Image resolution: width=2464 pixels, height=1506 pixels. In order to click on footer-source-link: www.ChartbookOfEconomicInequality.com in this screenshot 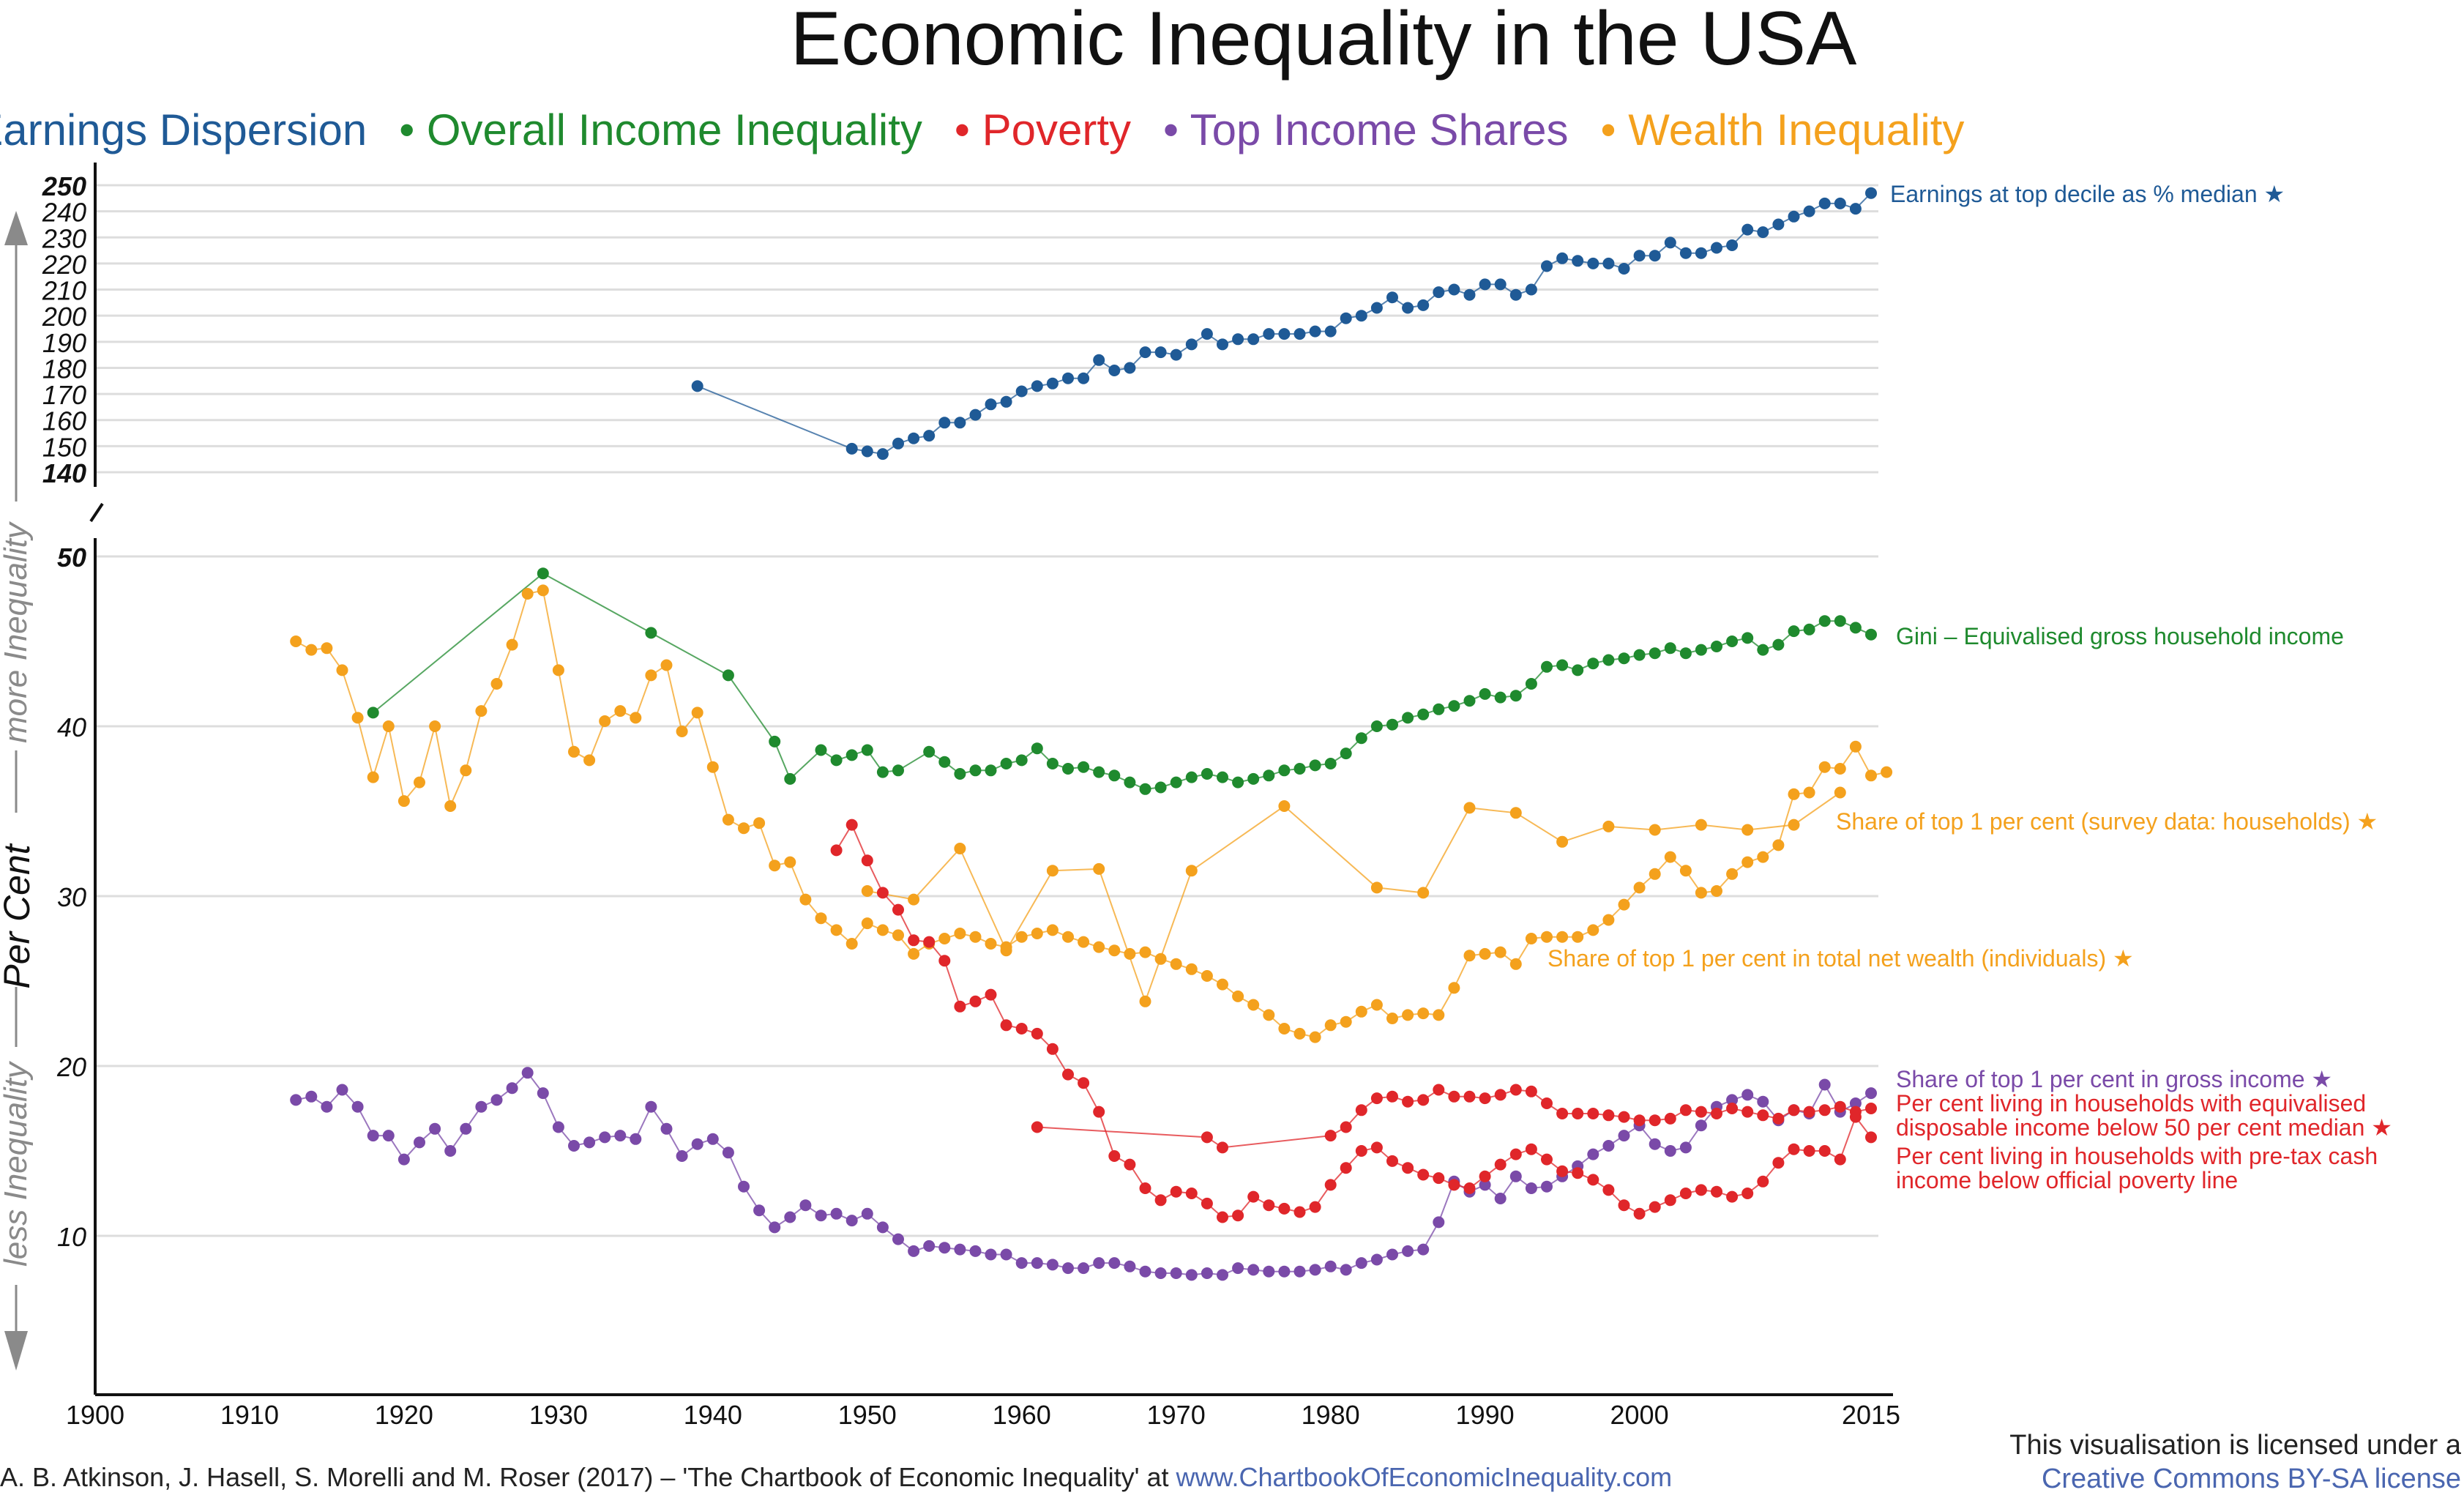, I will do `click(1423, 1477)`.